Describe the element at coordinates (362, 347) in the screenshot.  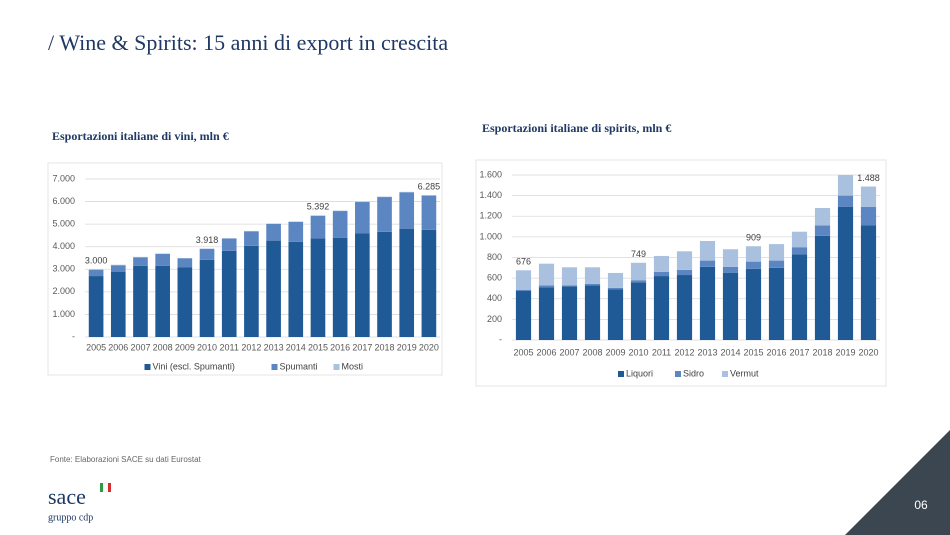
I see `x-tick-label: 2017` at that location.